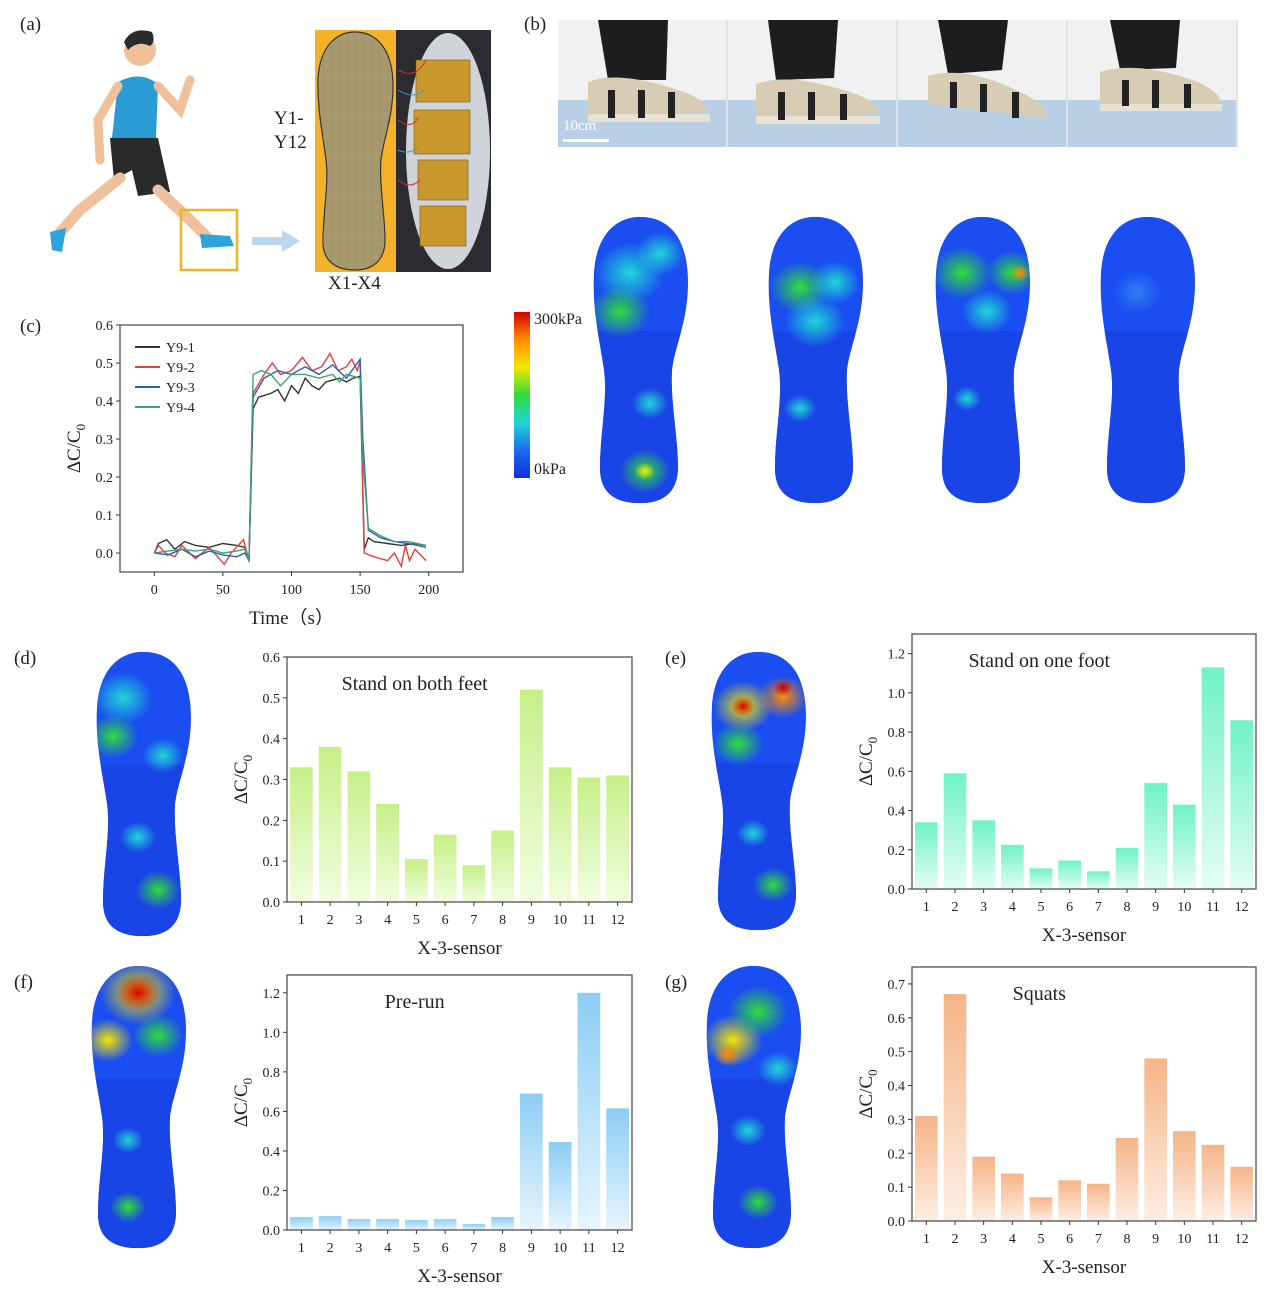 The height and width of the screenshot is (1303, 1280). What do you see at coordinates (1069, 1239) in the screenshot?
I see `x-tick-label: 6` at bounding box center [1069, 1239].